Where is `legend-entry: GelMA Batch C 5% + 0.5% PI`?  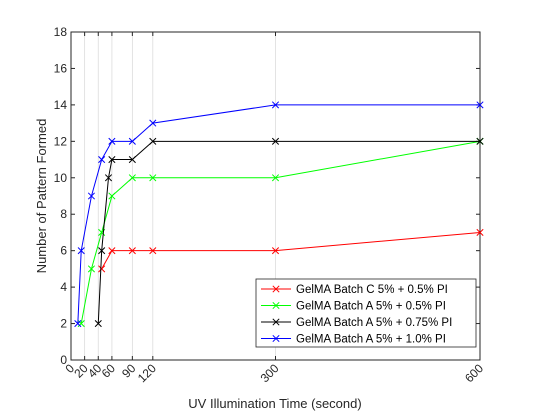
legend-entry: GelMA Batch C 5% + 0.5% PI is located at coordinates (354, 290).